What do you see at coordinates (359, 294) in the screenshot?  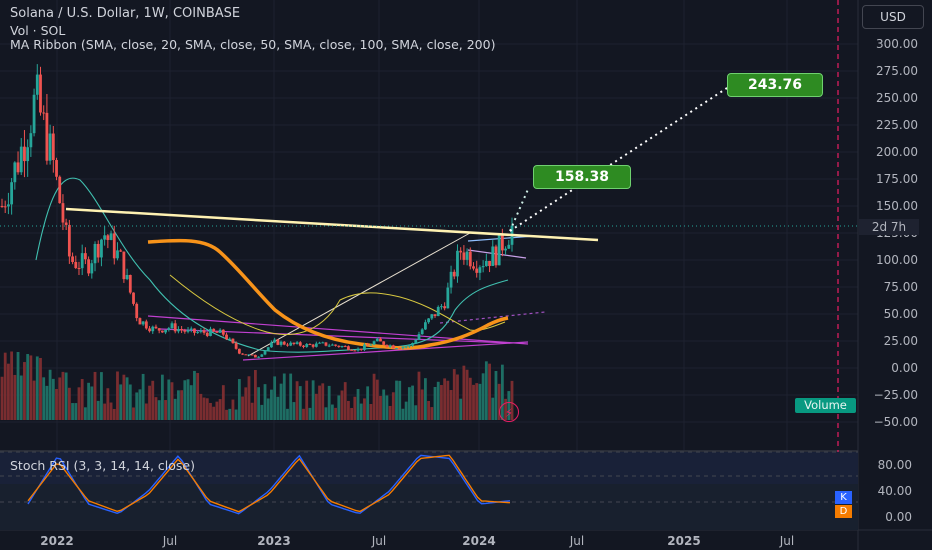 I see `diagonal-line` at bounding box center [359, 294].